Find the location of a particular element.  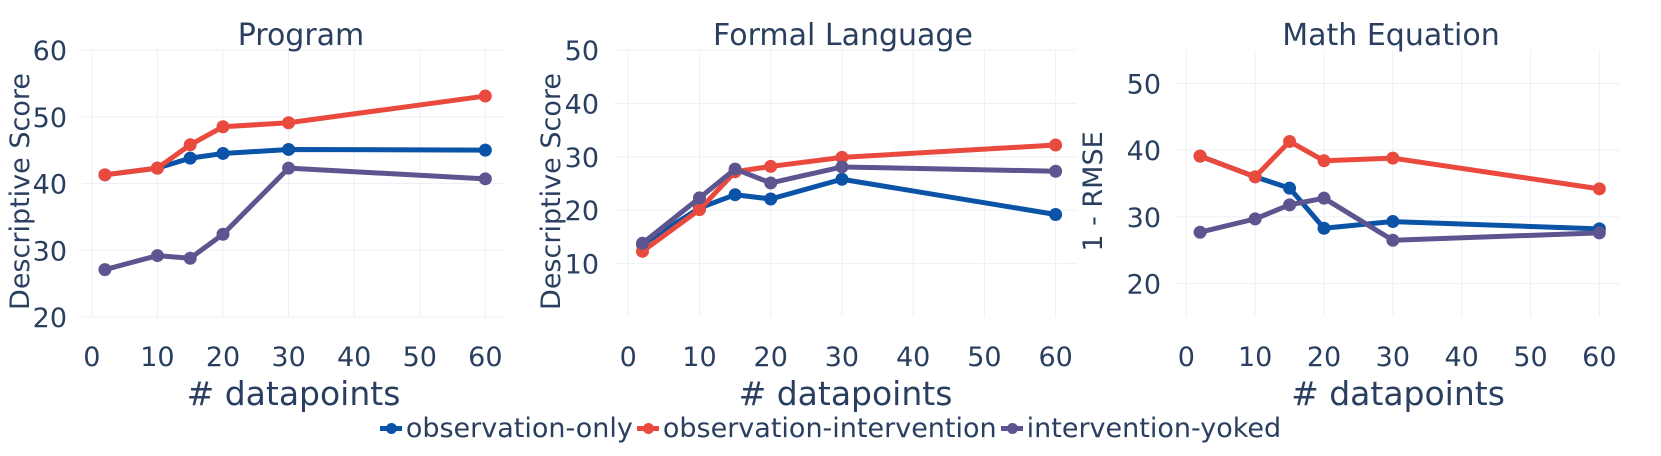

legend-dot-observation-only is located at coordinates (391, 428).